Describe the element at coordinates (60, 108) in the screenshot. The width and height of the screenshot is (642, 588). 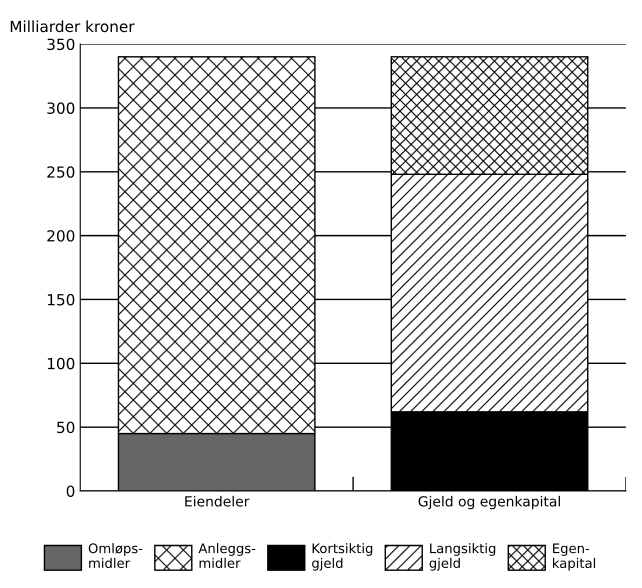
I see `y-tick-label: 300` at that location.